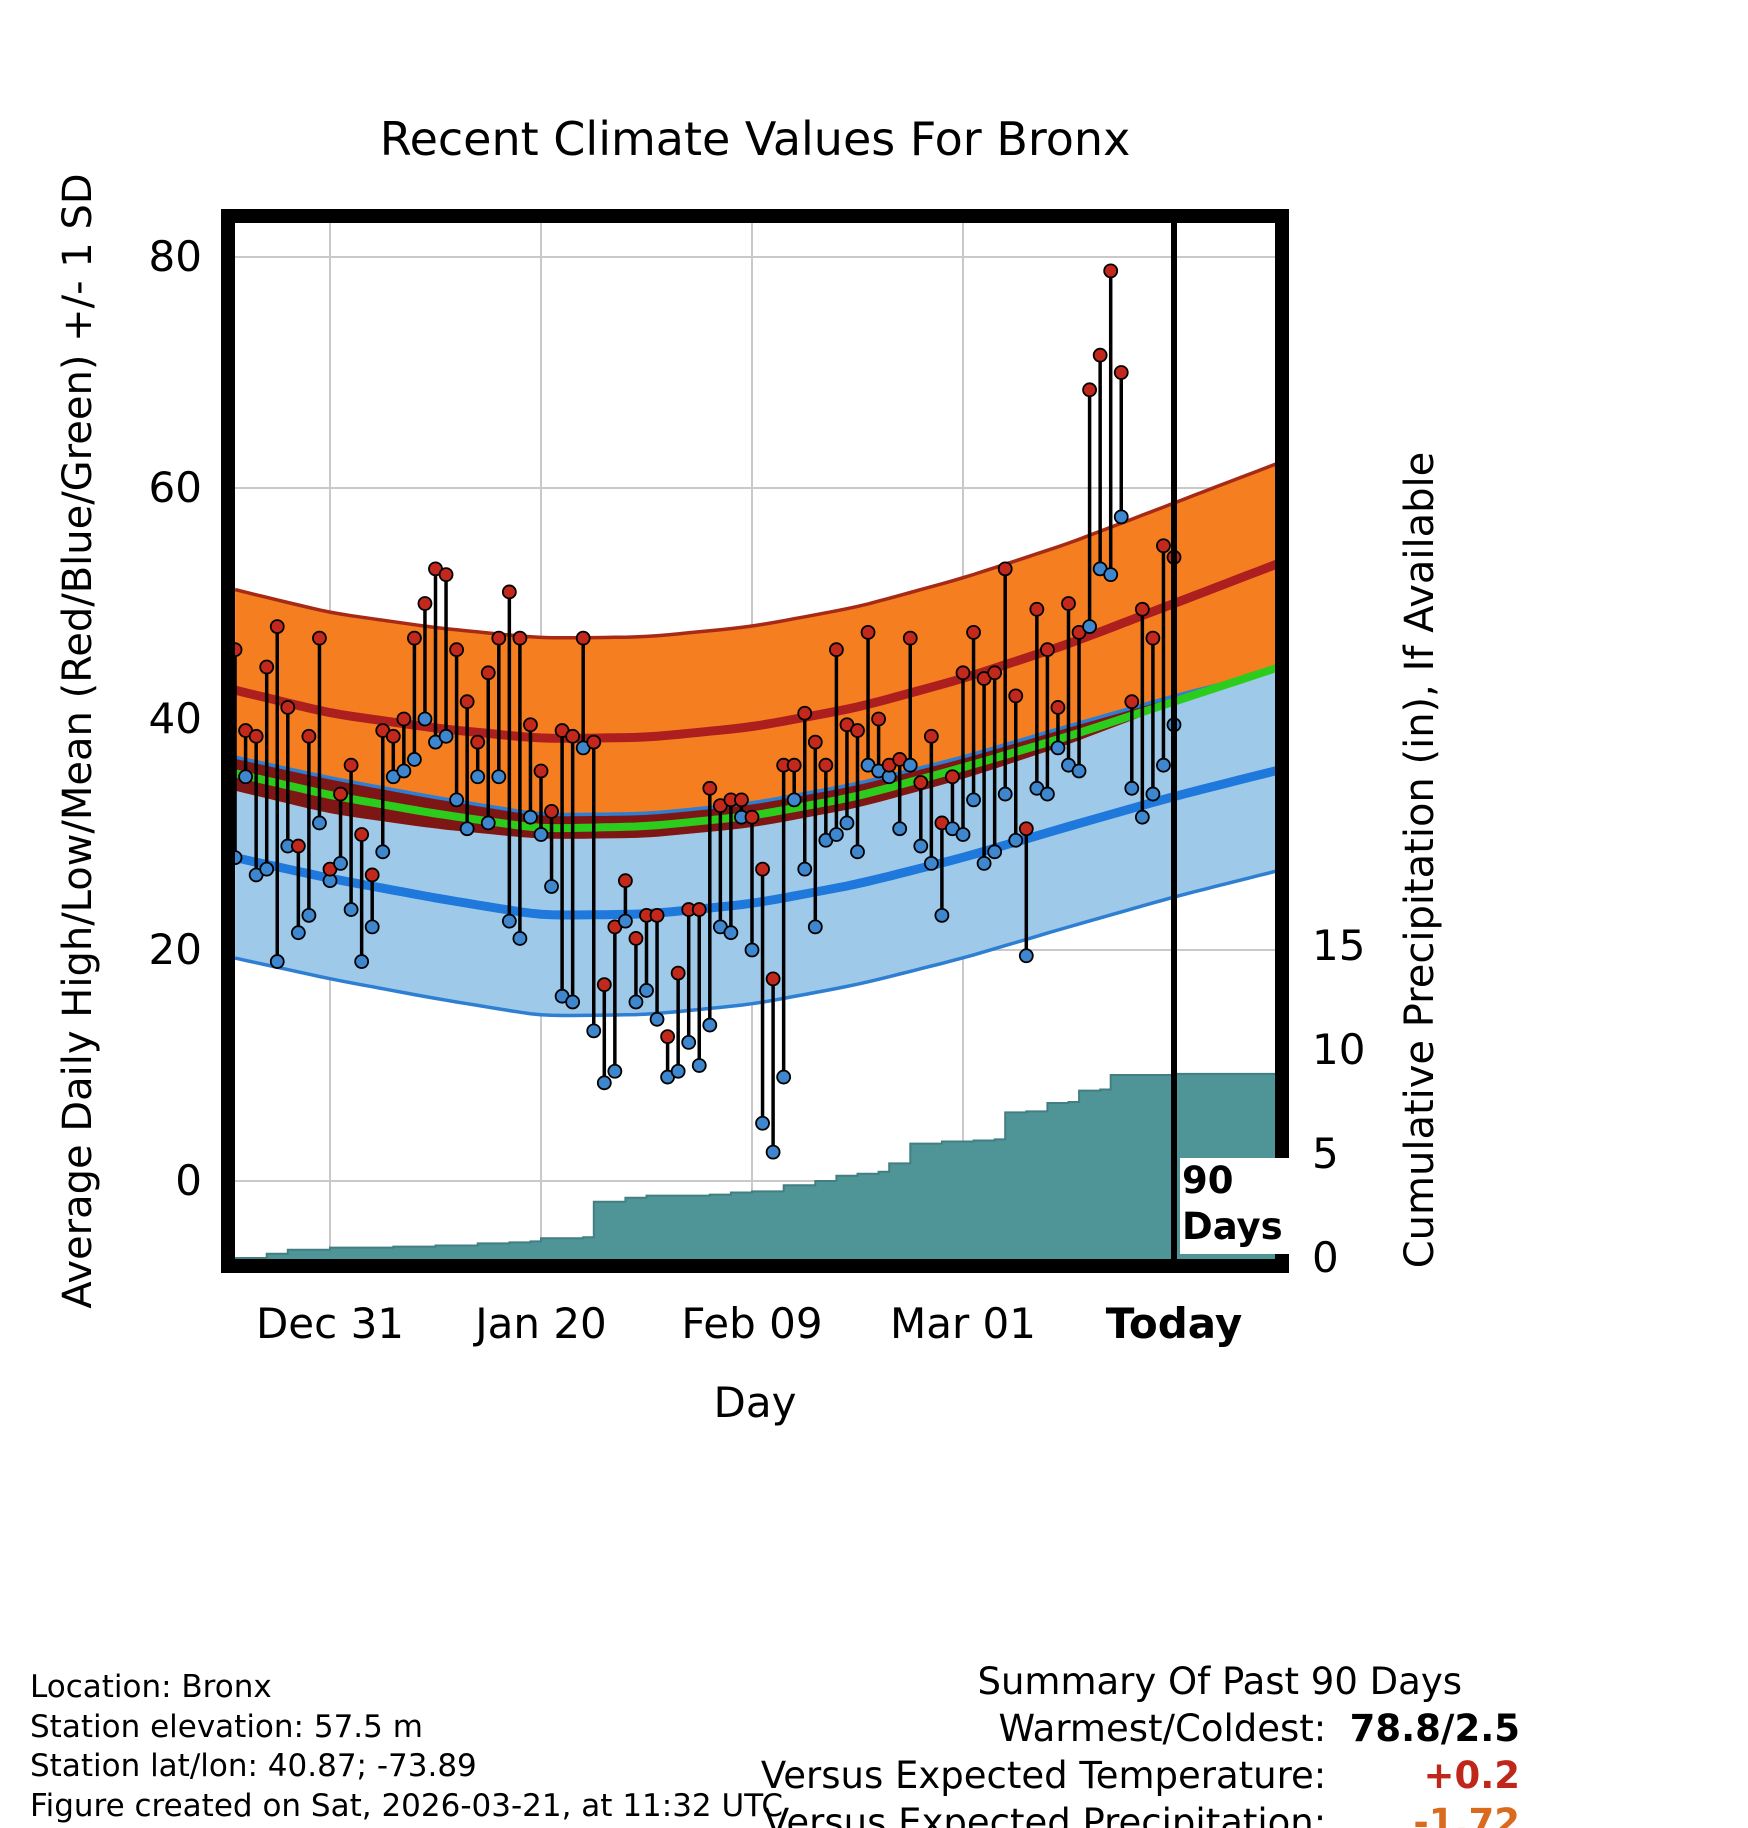 The width and height of the screenshot is (1748, 1828). Describe the element at coordinates (175, 718) in the screenshot. I see `tick-label: 40` at that location.